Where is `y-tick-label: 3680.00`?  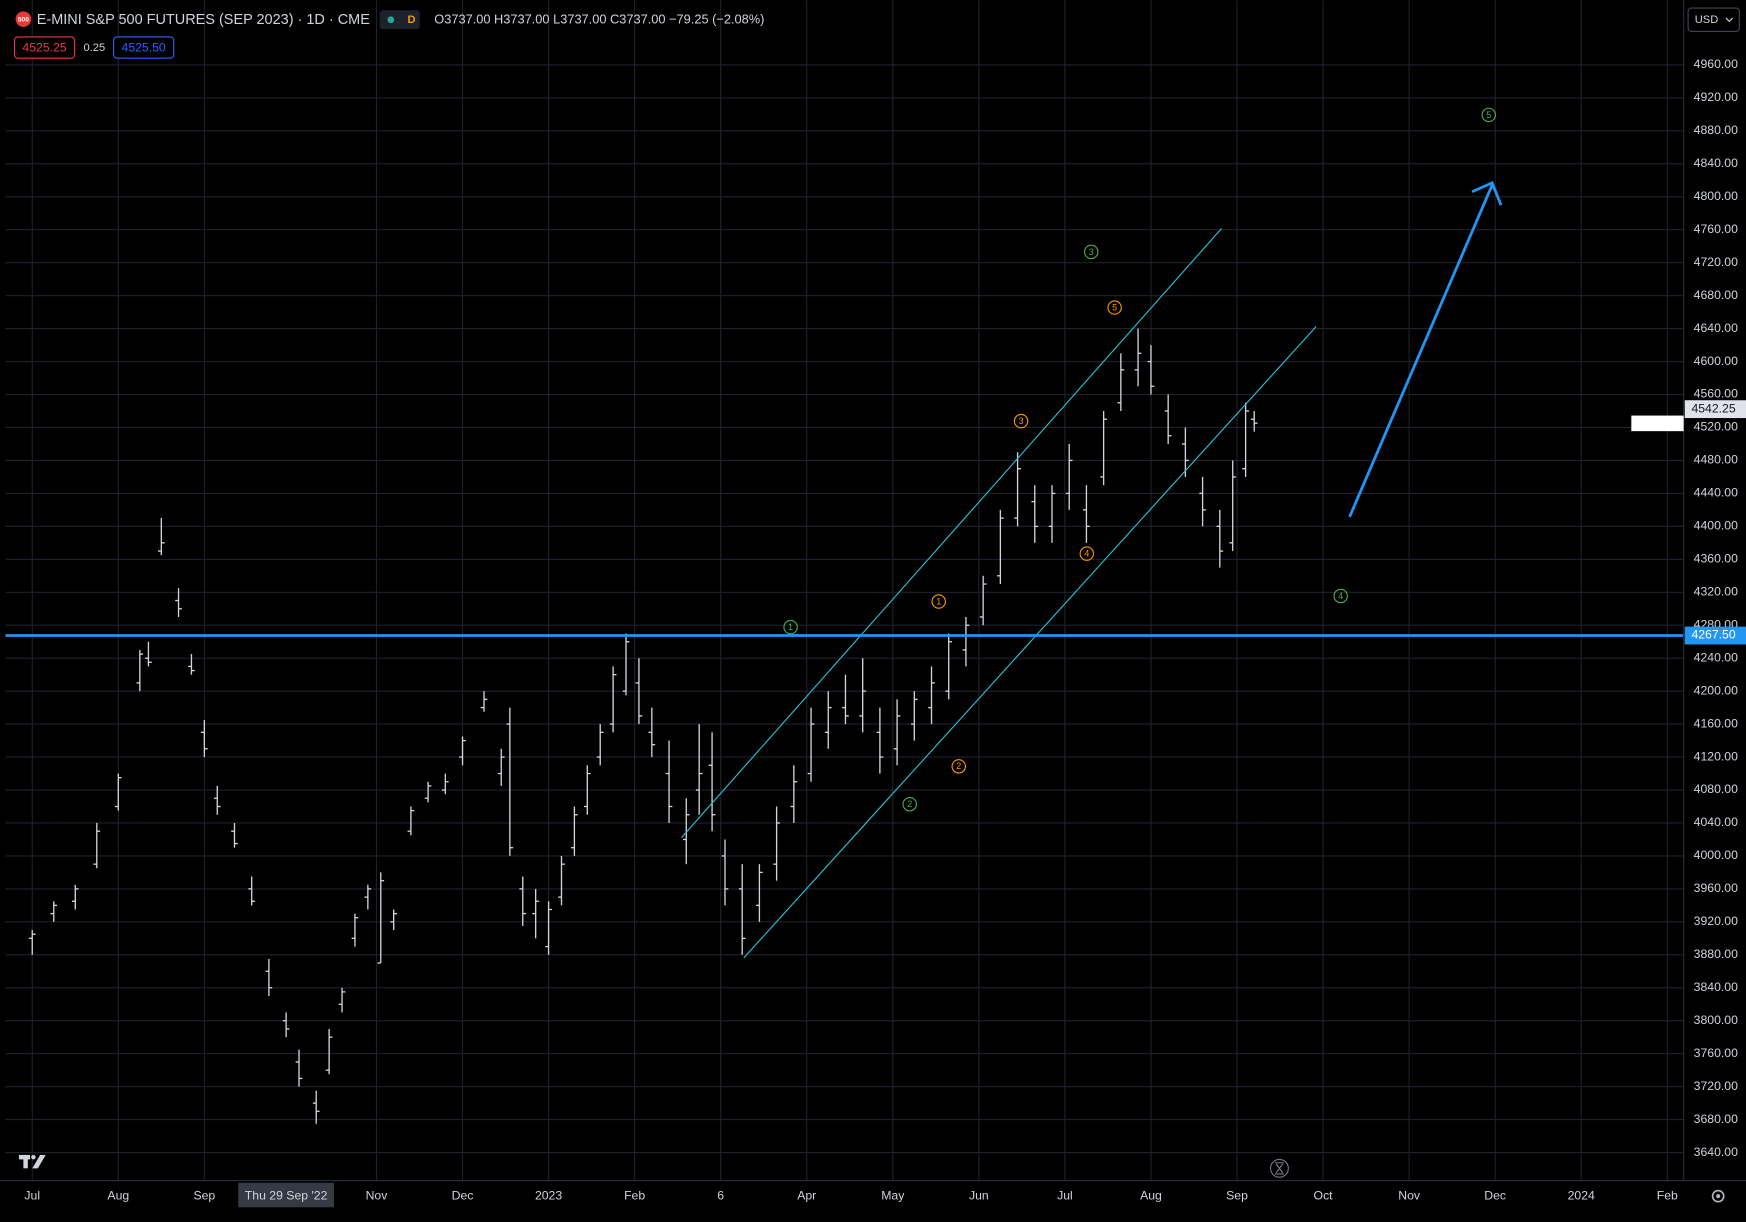
y-tick-label: 3680.00 is located at coordinates (1716, 1119).